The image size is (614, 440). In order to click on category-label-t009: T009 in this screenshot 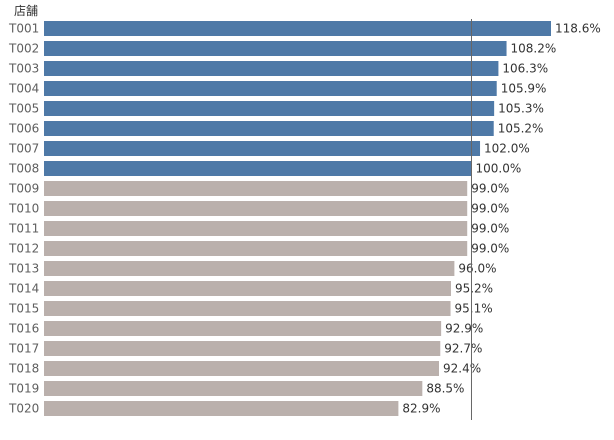, I will do `click(23, 189)`.